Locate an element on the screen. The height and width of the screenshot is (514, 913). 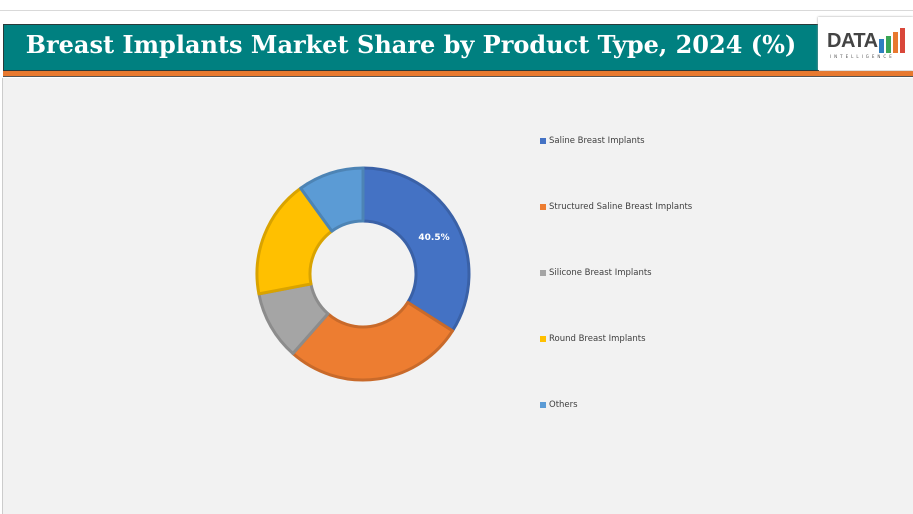
donut-slice-structured-saline-breast-implants is located at coordinates (372, 341).